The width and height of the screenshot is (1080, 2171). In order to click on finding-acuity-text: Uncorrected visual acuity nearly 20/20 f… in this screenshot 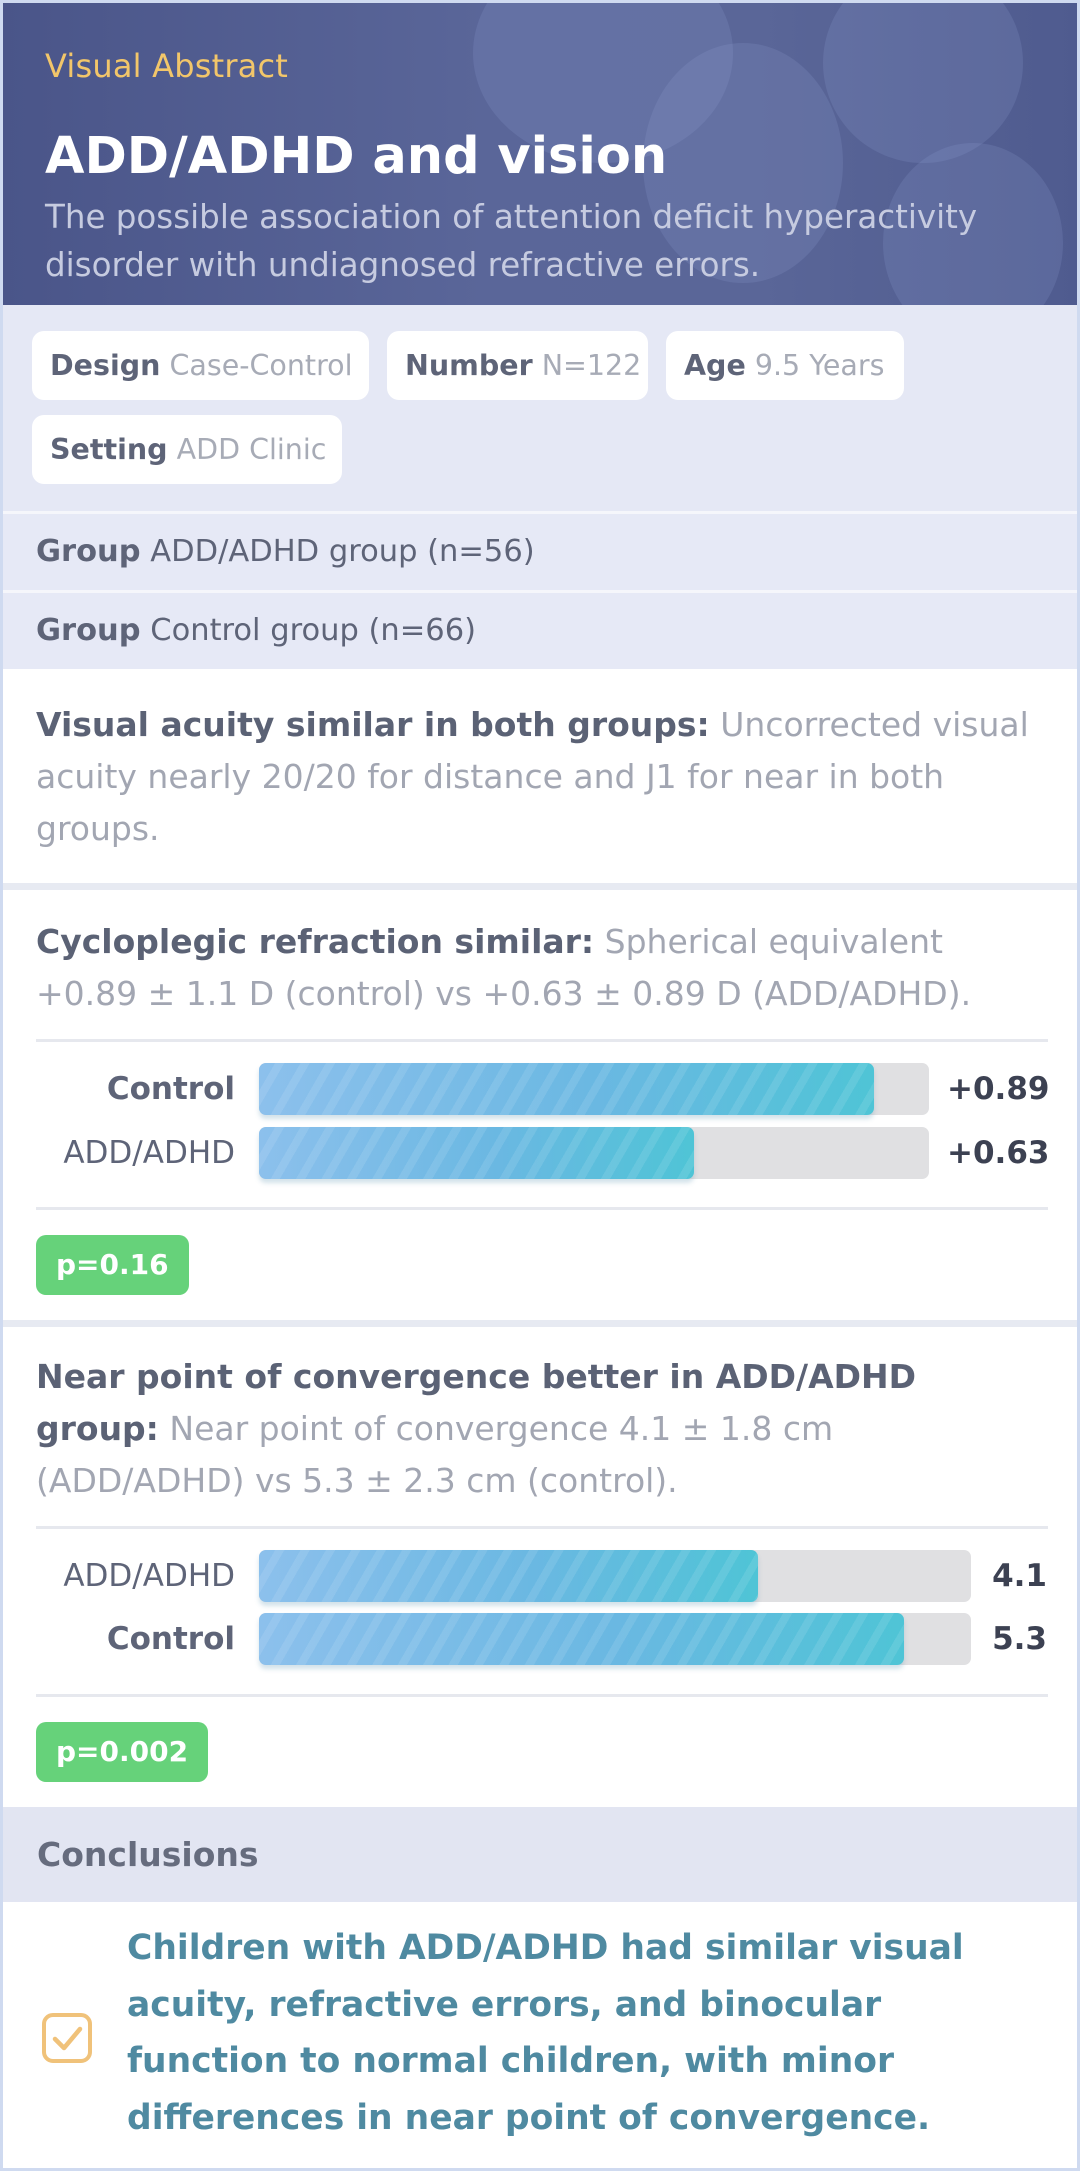, I will do `click(532, 776)`.